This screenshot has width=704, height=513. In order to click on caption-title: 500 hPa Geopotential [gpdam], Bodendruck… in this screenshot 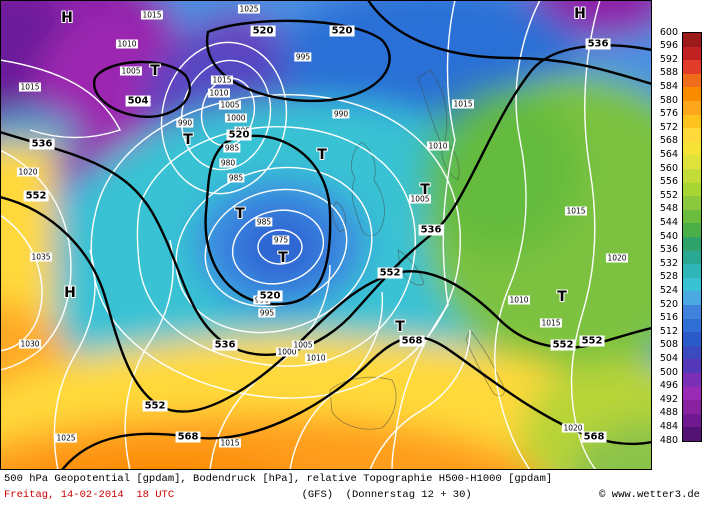, I will do `click(278, 479)`.